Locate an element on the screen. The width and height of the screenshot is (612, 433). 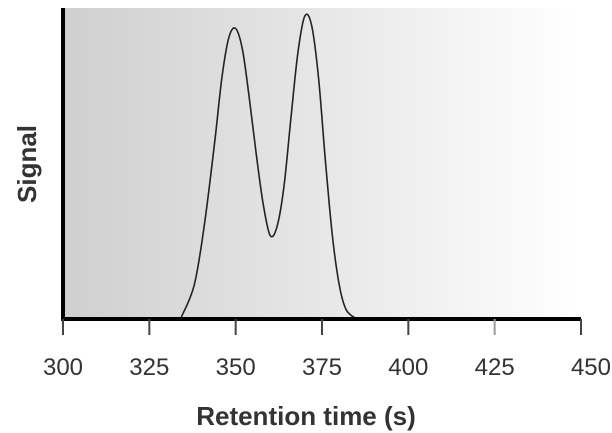
x-tick-label: 450 is located at coordinates (591, 367).